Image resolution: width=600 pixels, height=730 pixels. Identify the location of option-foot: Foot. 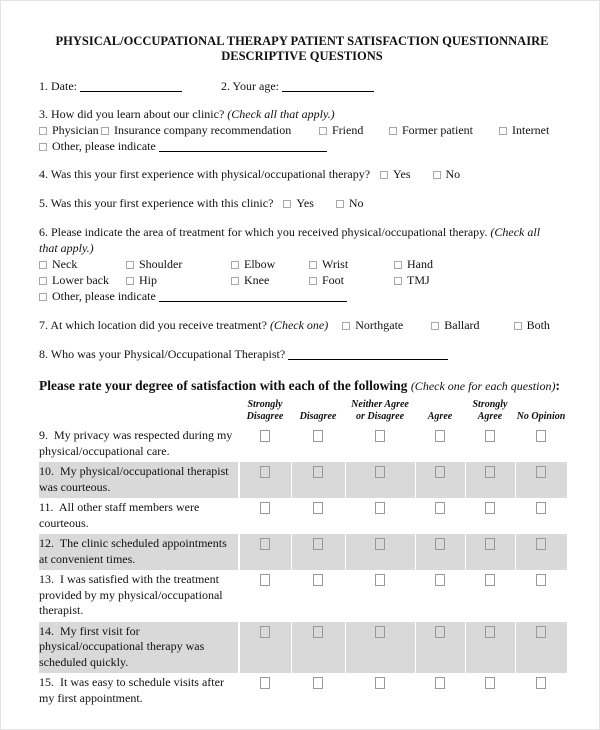
(351, 280).